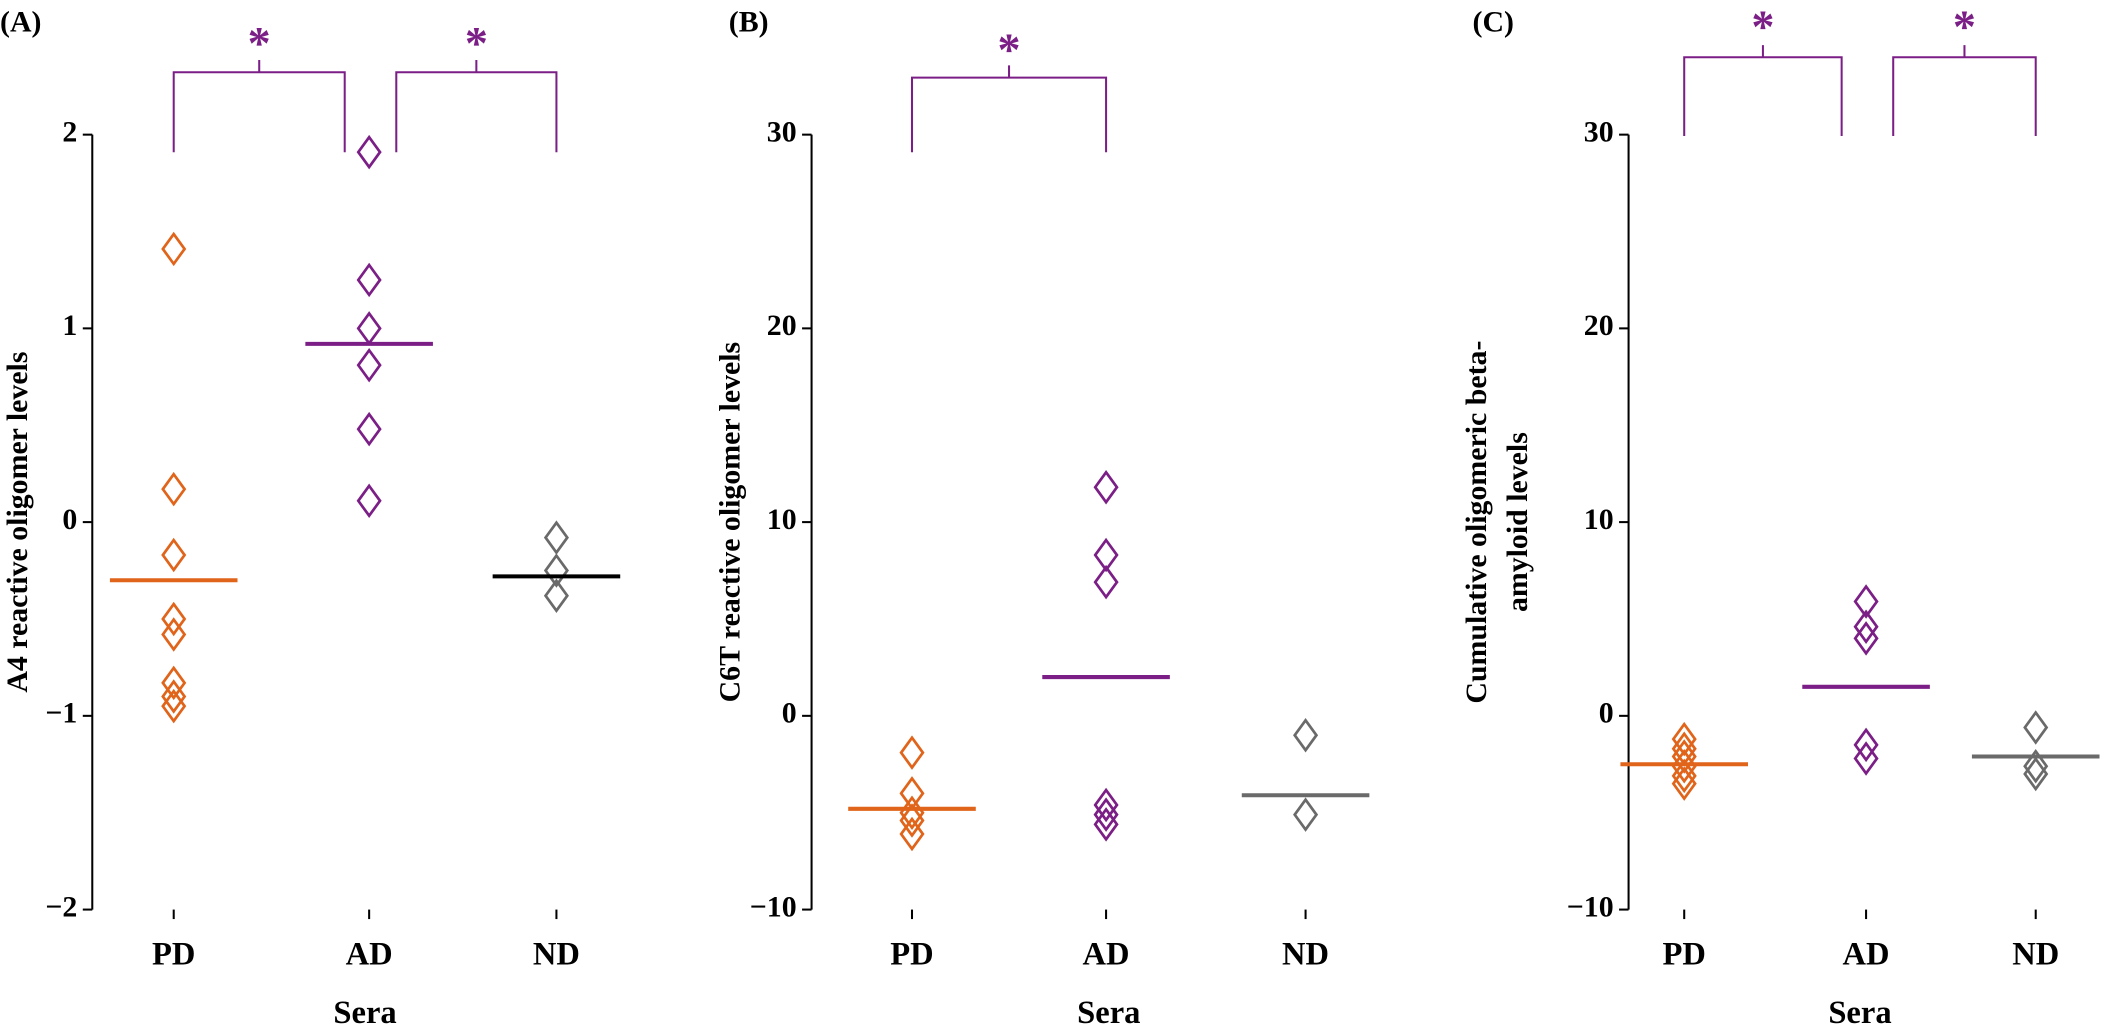 The height and width of the screenshot is (1032, 2128). Describe the element at coordinates (749, 22) in the screenshot. I see `panel-label: (B)` at that location.